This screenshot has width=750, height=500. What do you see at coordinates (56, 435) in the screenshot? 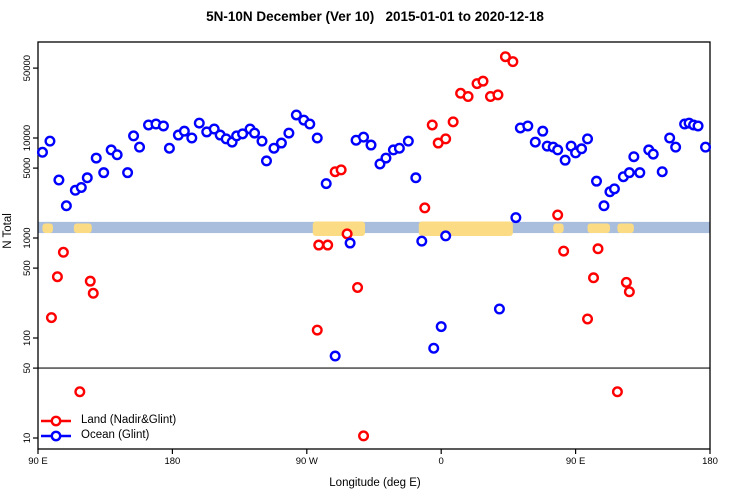
I see `ocean-series-symbol-icon` at bounding box center [56, 435].